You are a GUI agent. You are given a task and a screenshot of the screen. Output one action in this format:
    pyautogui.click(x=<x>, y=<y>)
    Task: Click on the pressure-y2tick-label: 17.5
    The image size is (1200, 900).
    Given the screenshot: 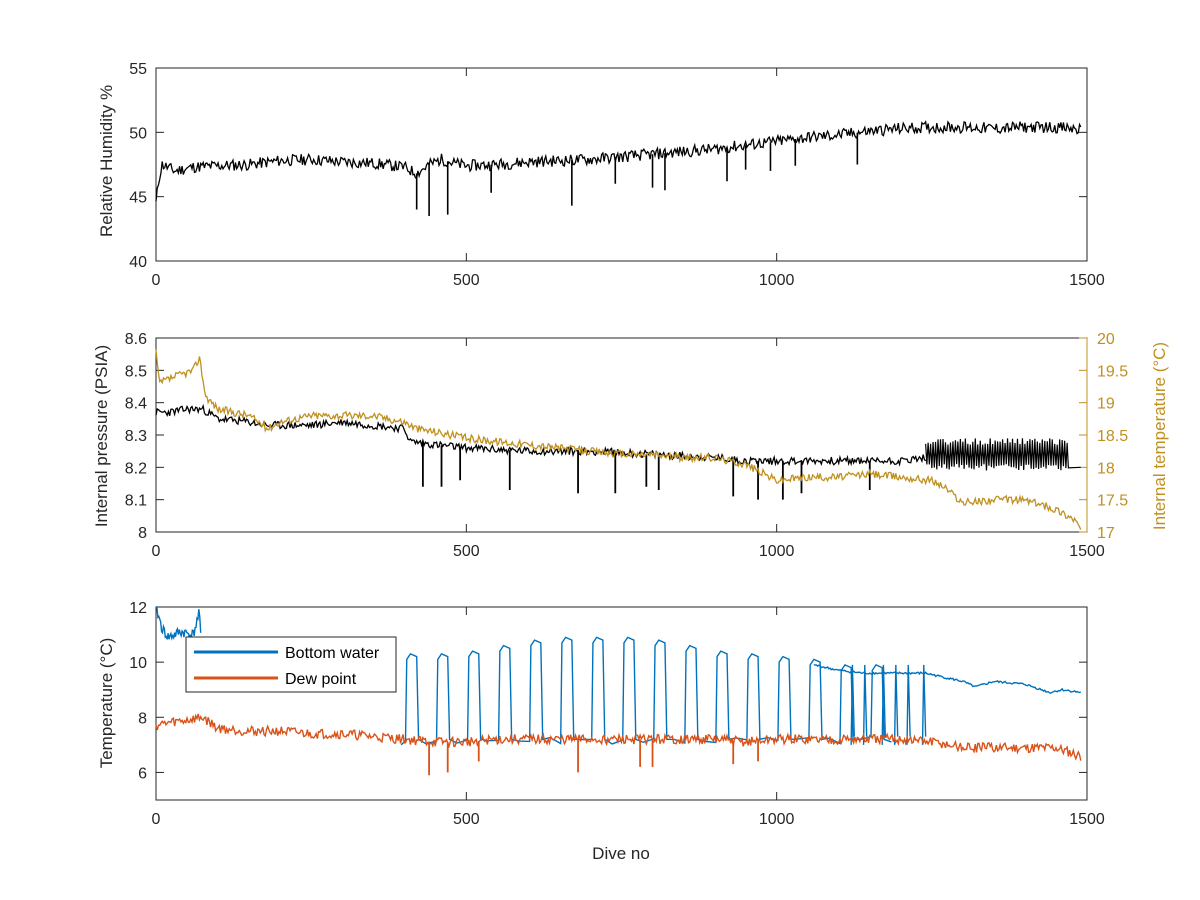 What is the action you would take?
    pyautogui.click(x=1112, y=501)
    